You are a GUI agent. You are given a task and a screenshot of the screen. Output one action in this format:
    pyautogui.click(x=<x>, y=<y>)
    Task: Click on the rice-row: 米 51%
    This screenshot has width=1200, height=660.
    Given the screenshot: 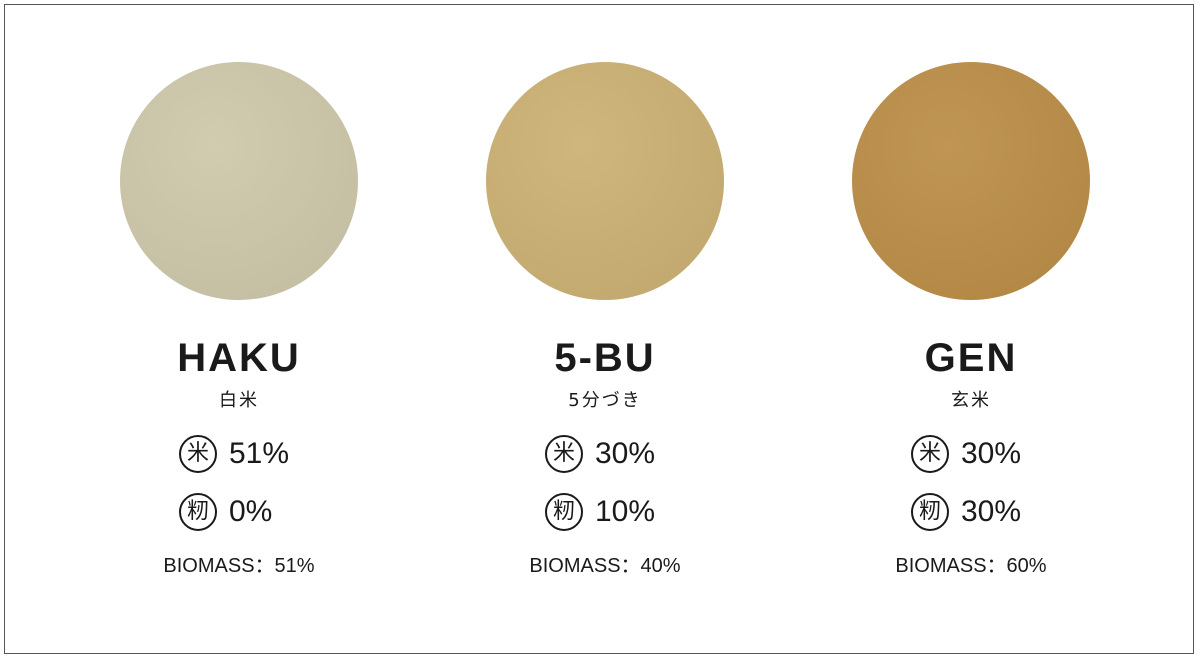 What is the action you would take?
    pyautogui.click(x=239, y=454)
    